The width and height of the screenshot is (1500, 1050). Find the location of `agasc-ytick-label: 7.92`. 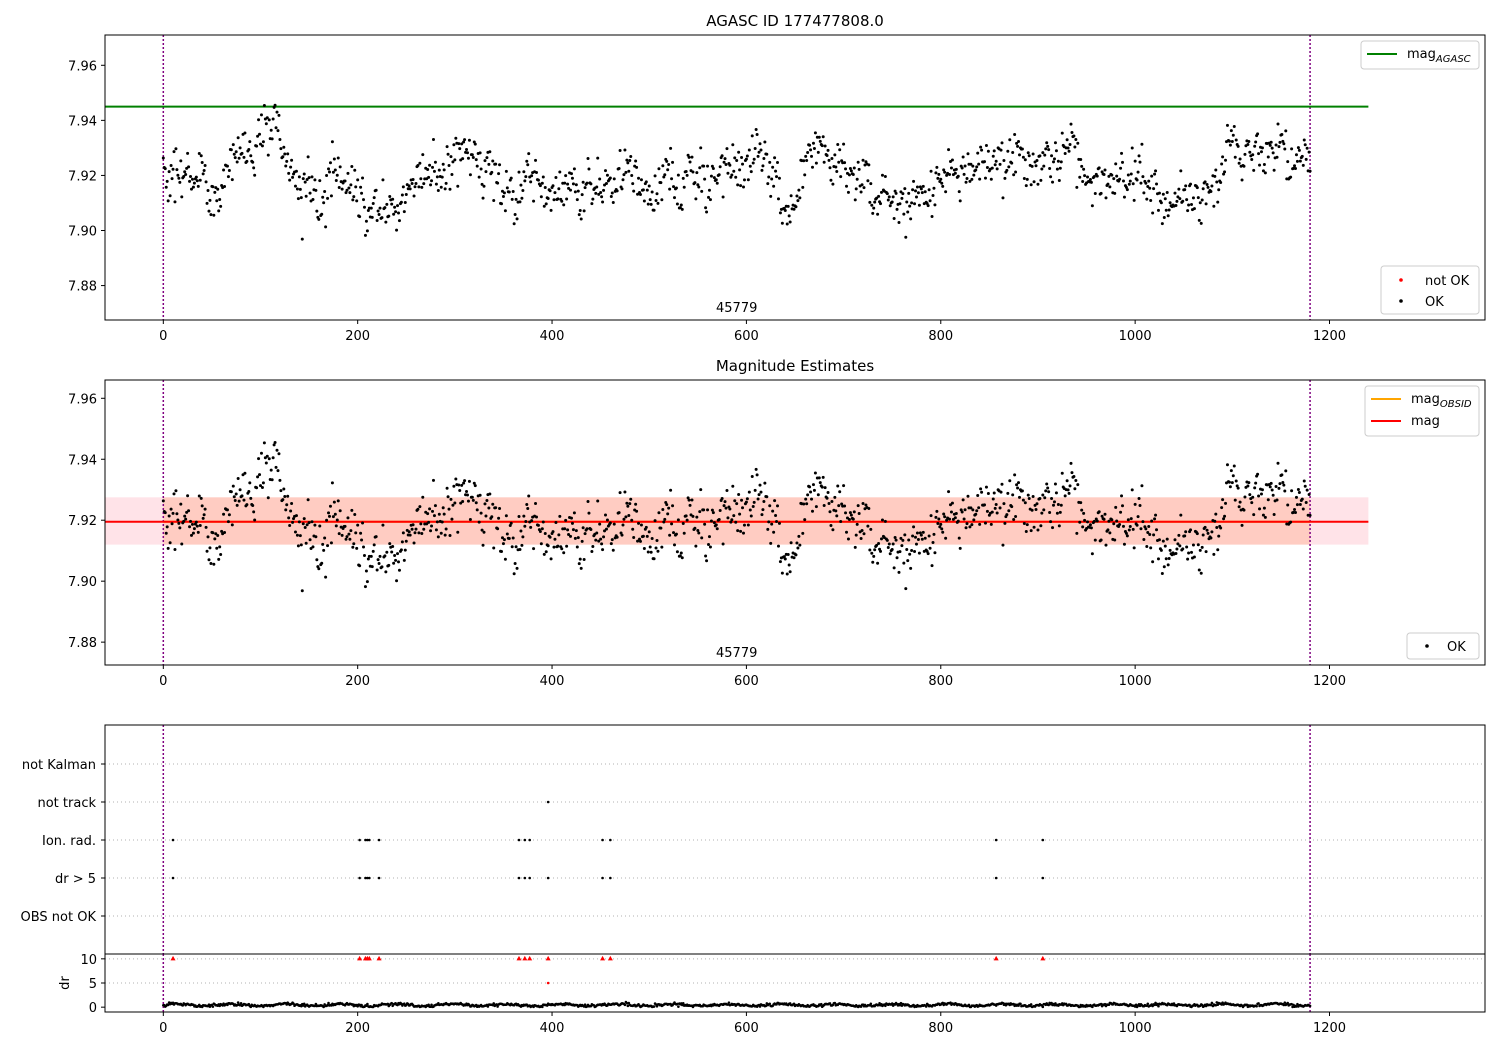

agasc-ytick-label: 7.92 is located at coordinates (82, 176).